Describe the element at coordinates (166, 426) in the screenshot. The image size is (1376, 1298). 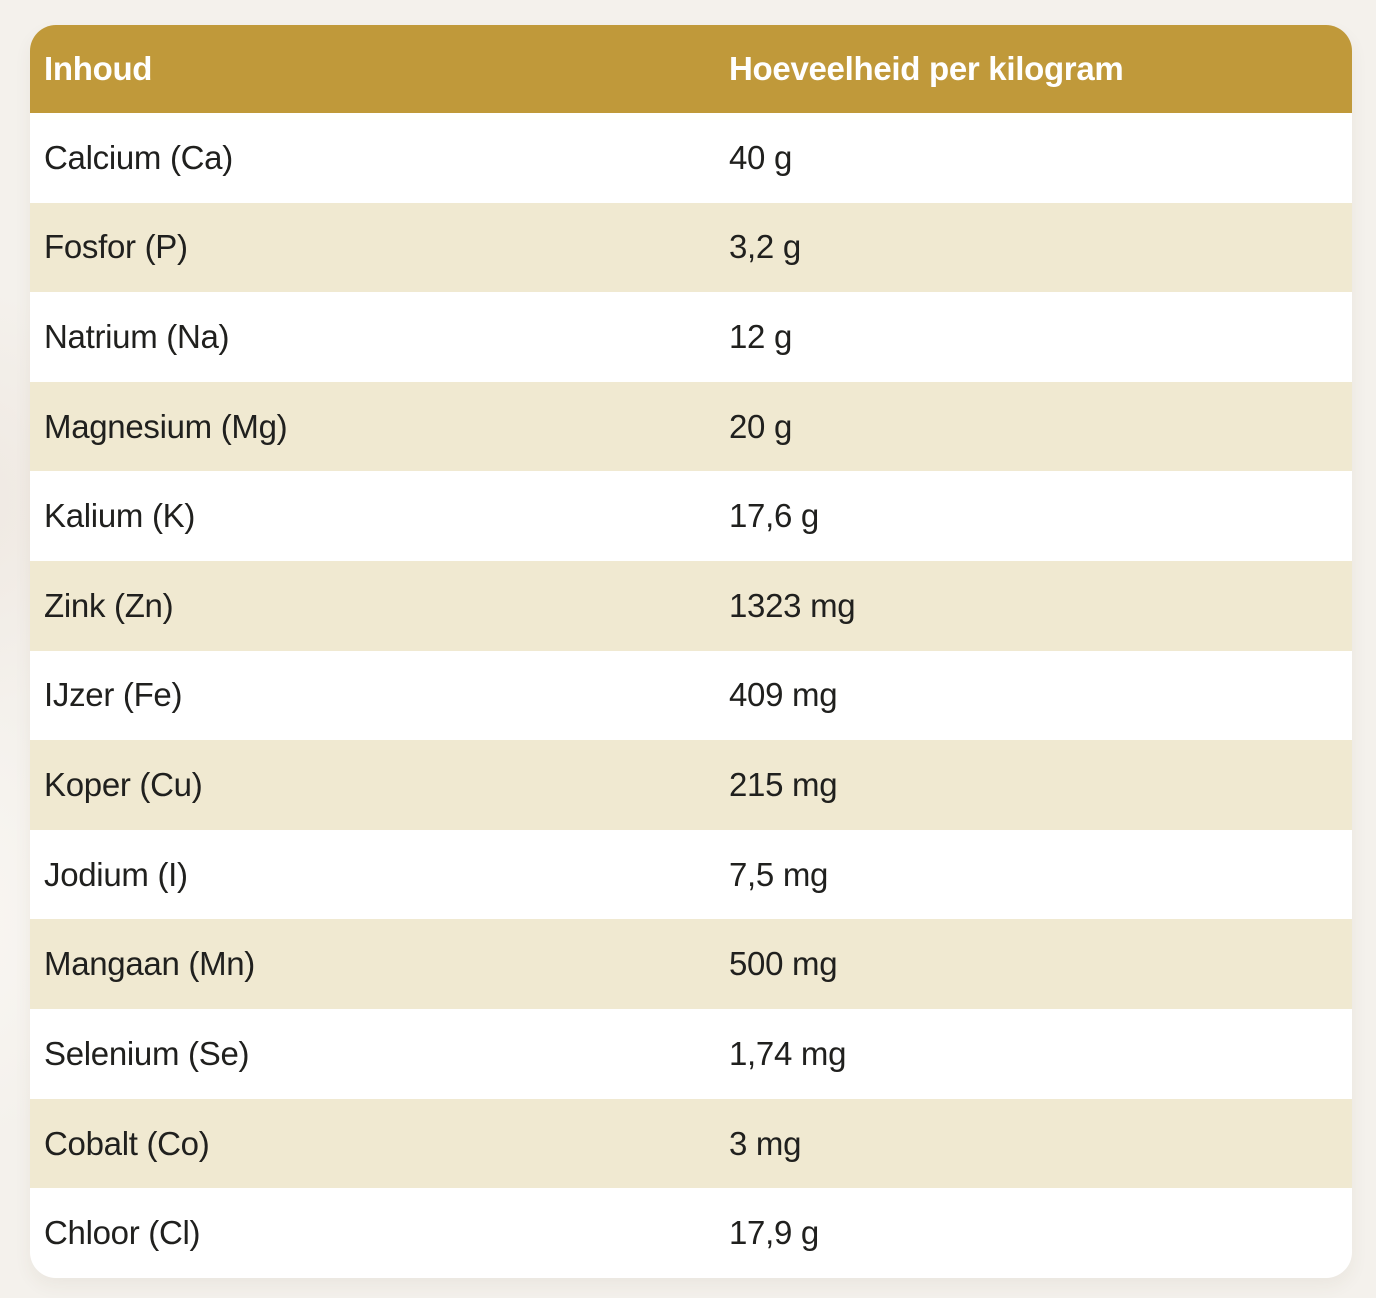
I see `mineral-label: Magnesium (Mg)` at that location.